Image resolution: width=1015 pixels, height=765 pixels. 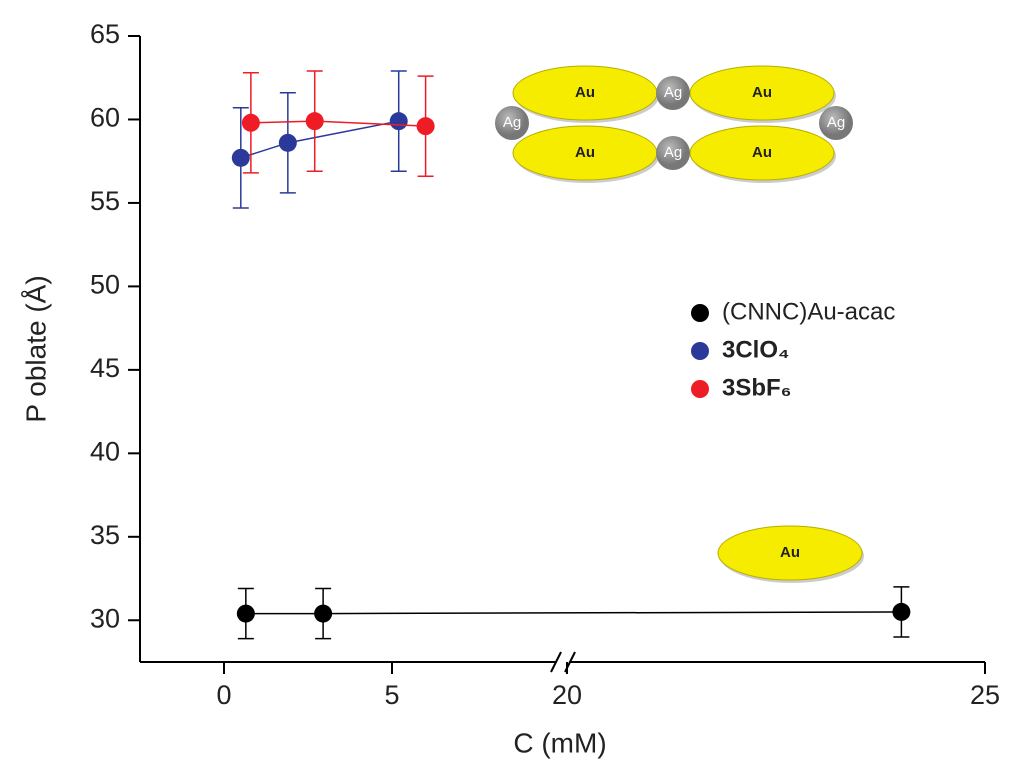 I want to click on axis-break, so click(x=556, y=662).